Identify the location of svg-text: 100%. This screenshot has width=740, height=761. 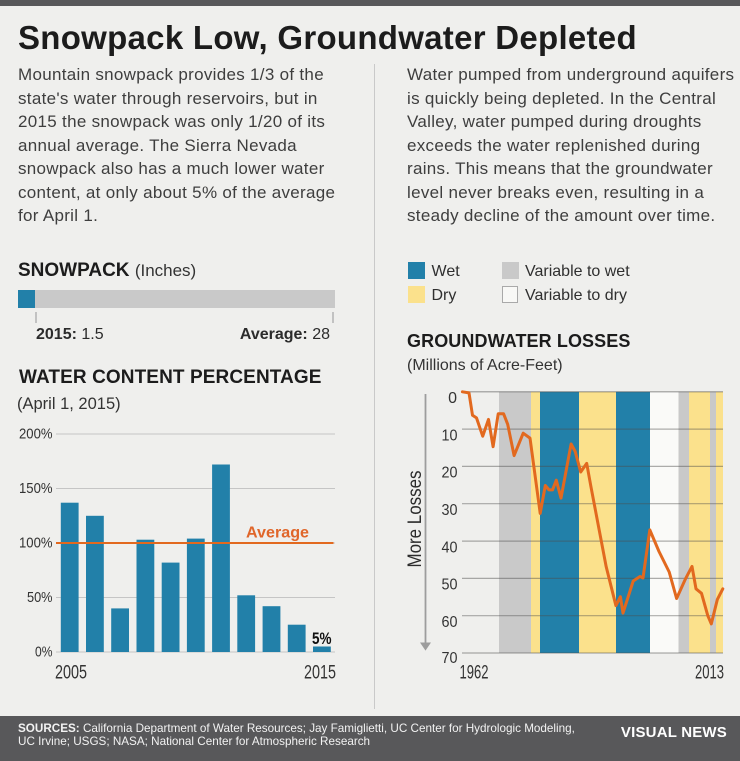
(36, 543).